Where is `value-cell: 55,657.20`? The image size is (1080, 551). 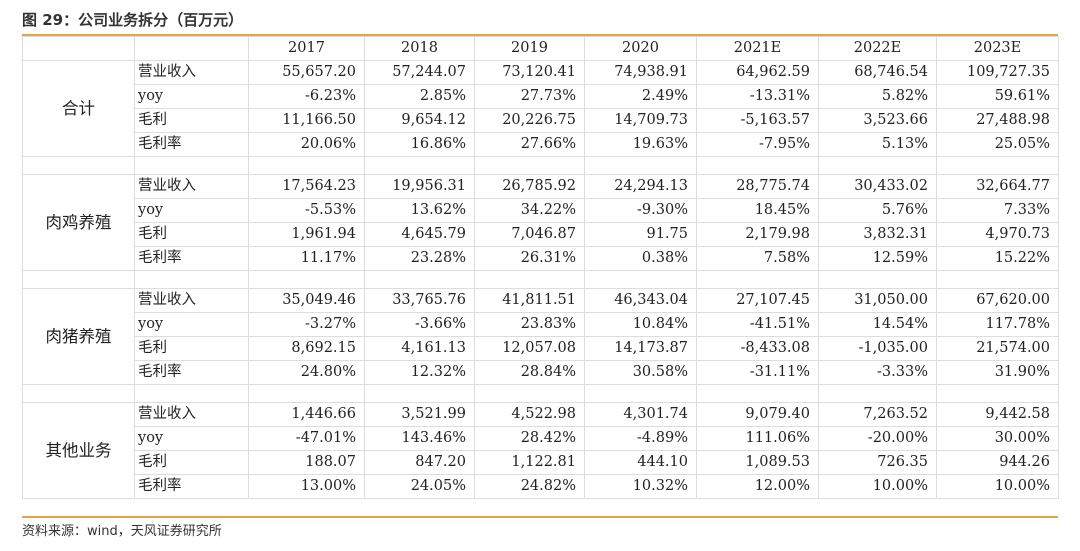 value-cell: 55,657.20 is located at coordinates (306, 72).